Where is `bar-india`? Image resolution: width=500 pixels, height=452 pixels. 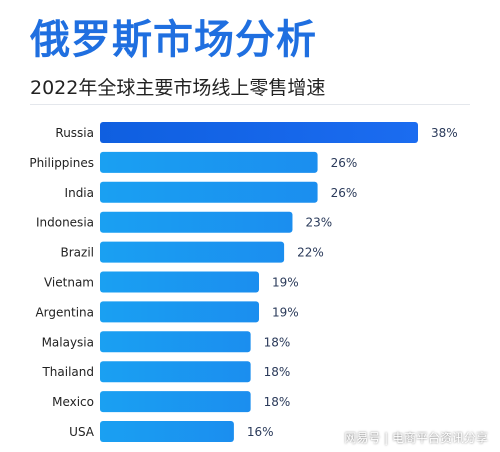
bar-india is located at coordinates (209, 192).